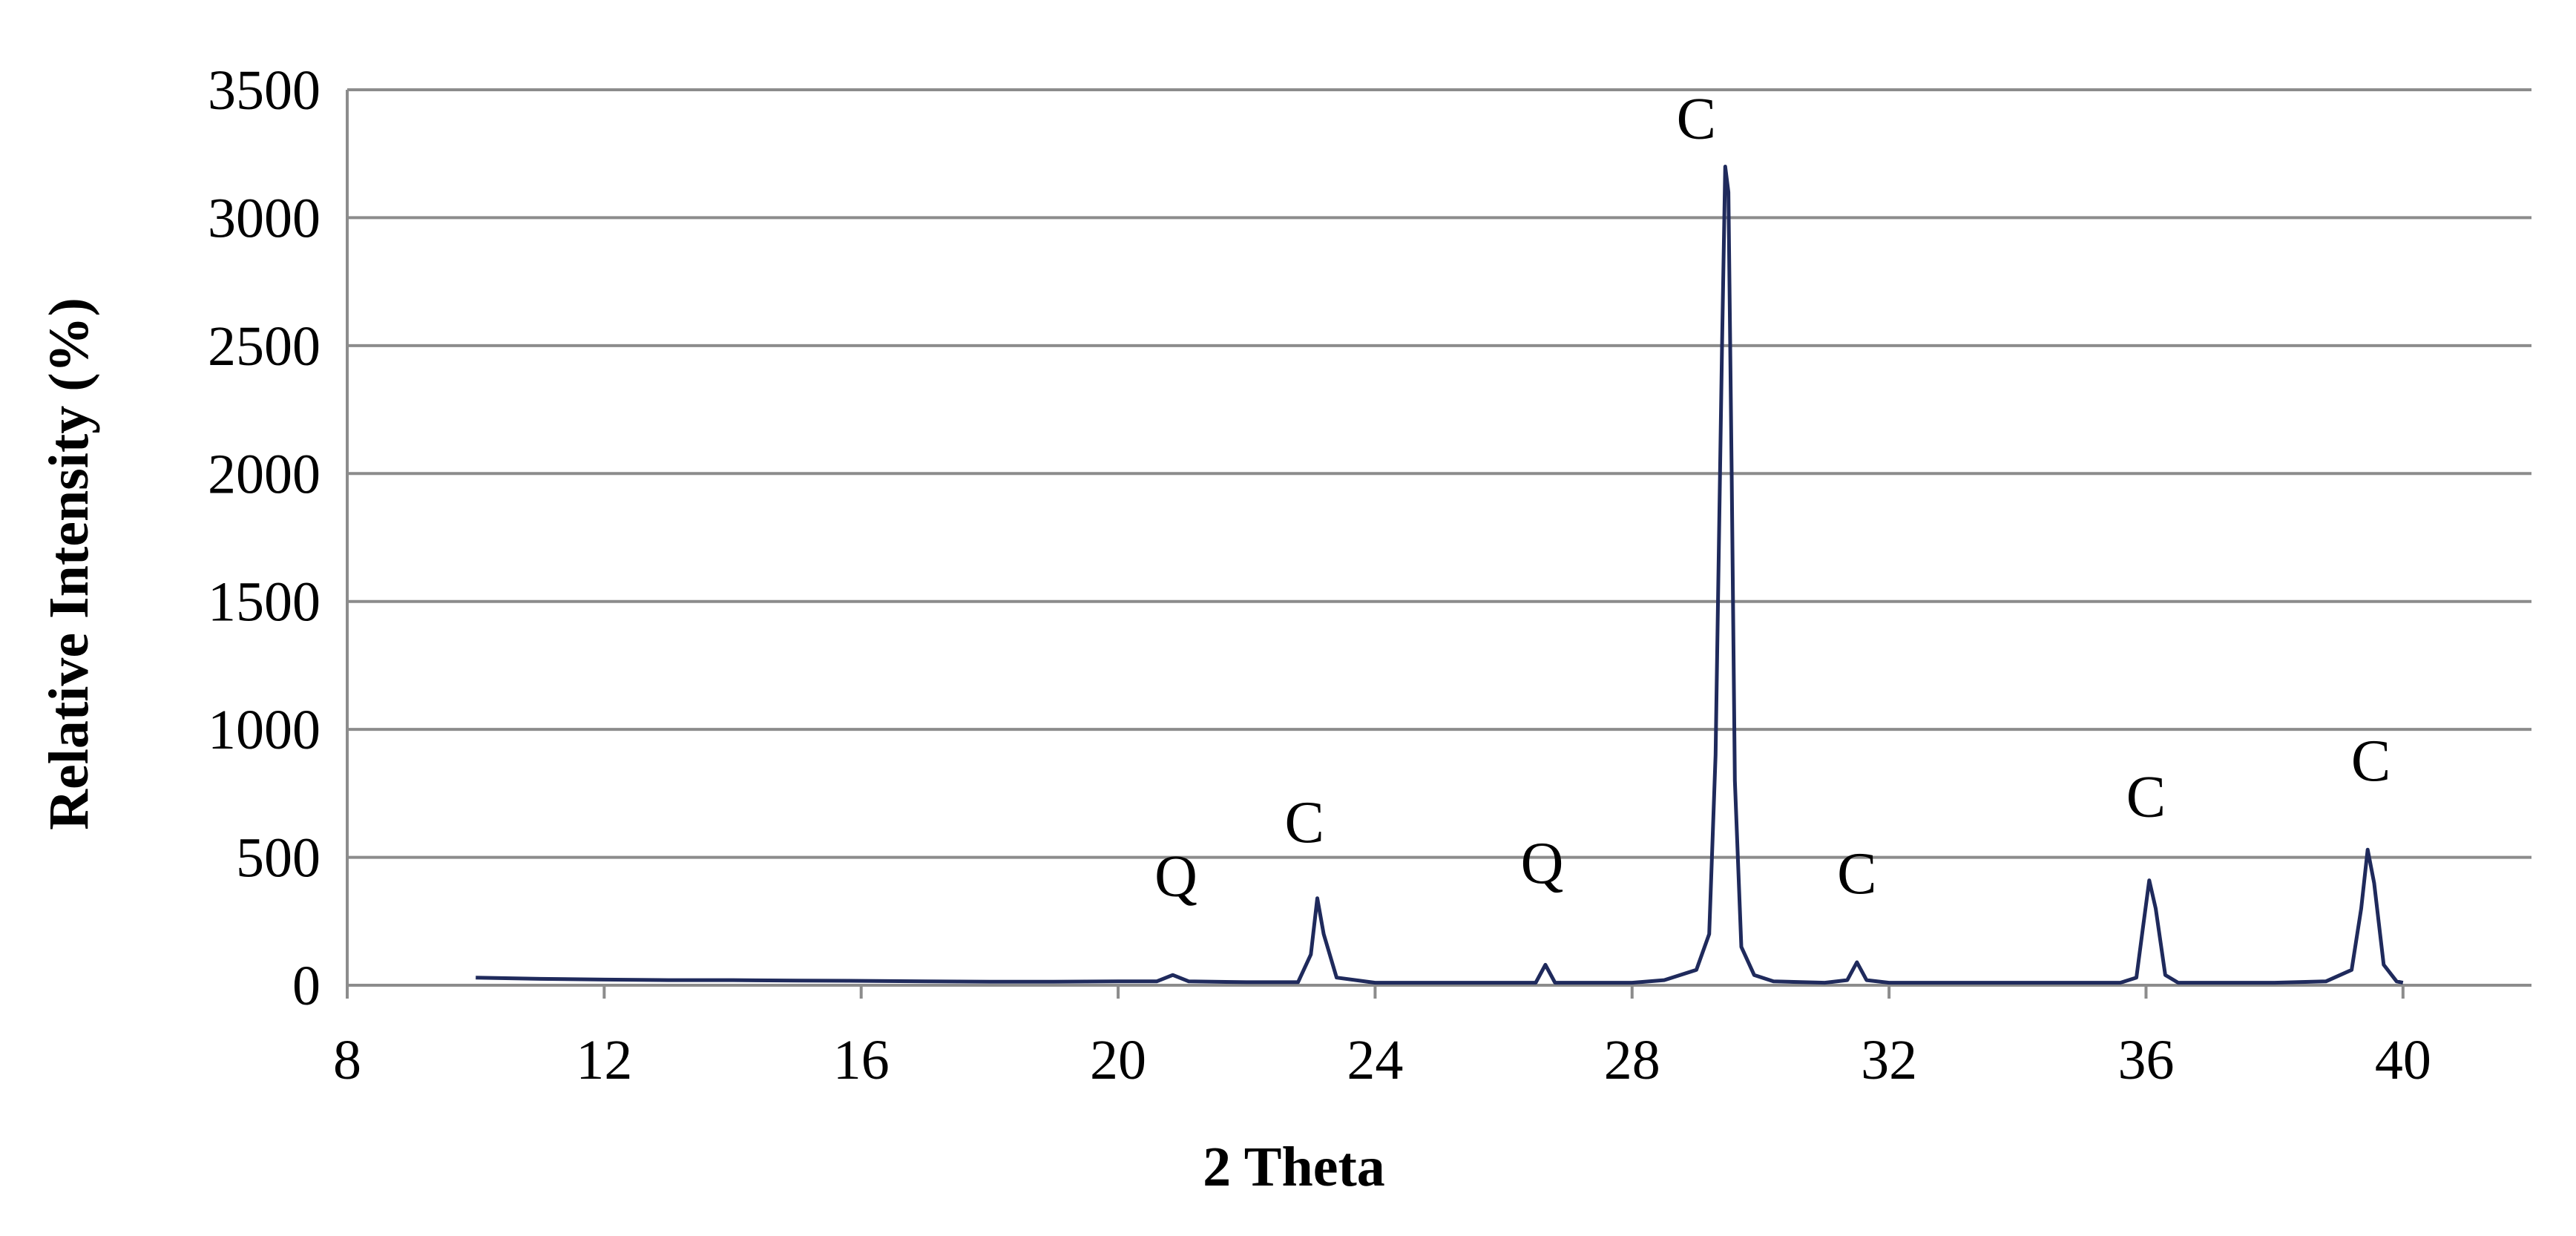 This screenshot has height=1236, width=2576. Describe the element at coordinates (861, 1060) in the screenshot. I see `x-tick-label: 16` at that location.